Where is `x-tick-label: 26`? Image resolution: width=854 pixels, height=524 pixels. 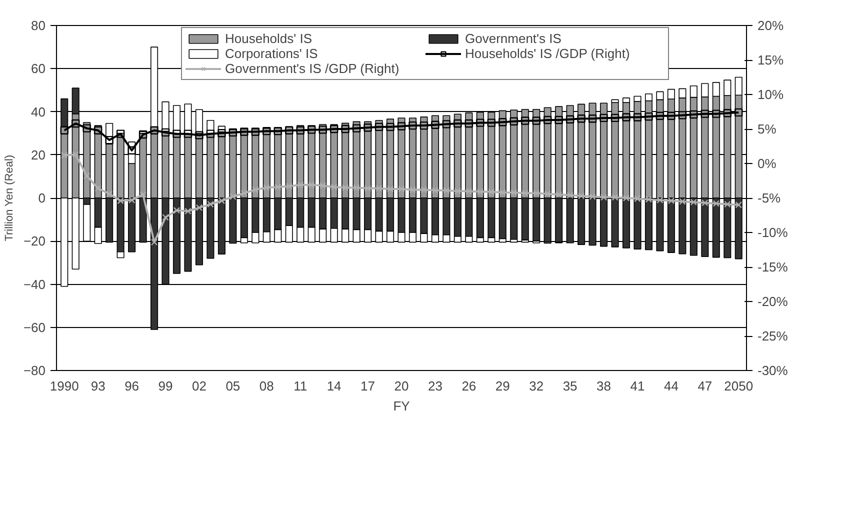
x-tick-label: 26 is located at coordinates (469, 386).